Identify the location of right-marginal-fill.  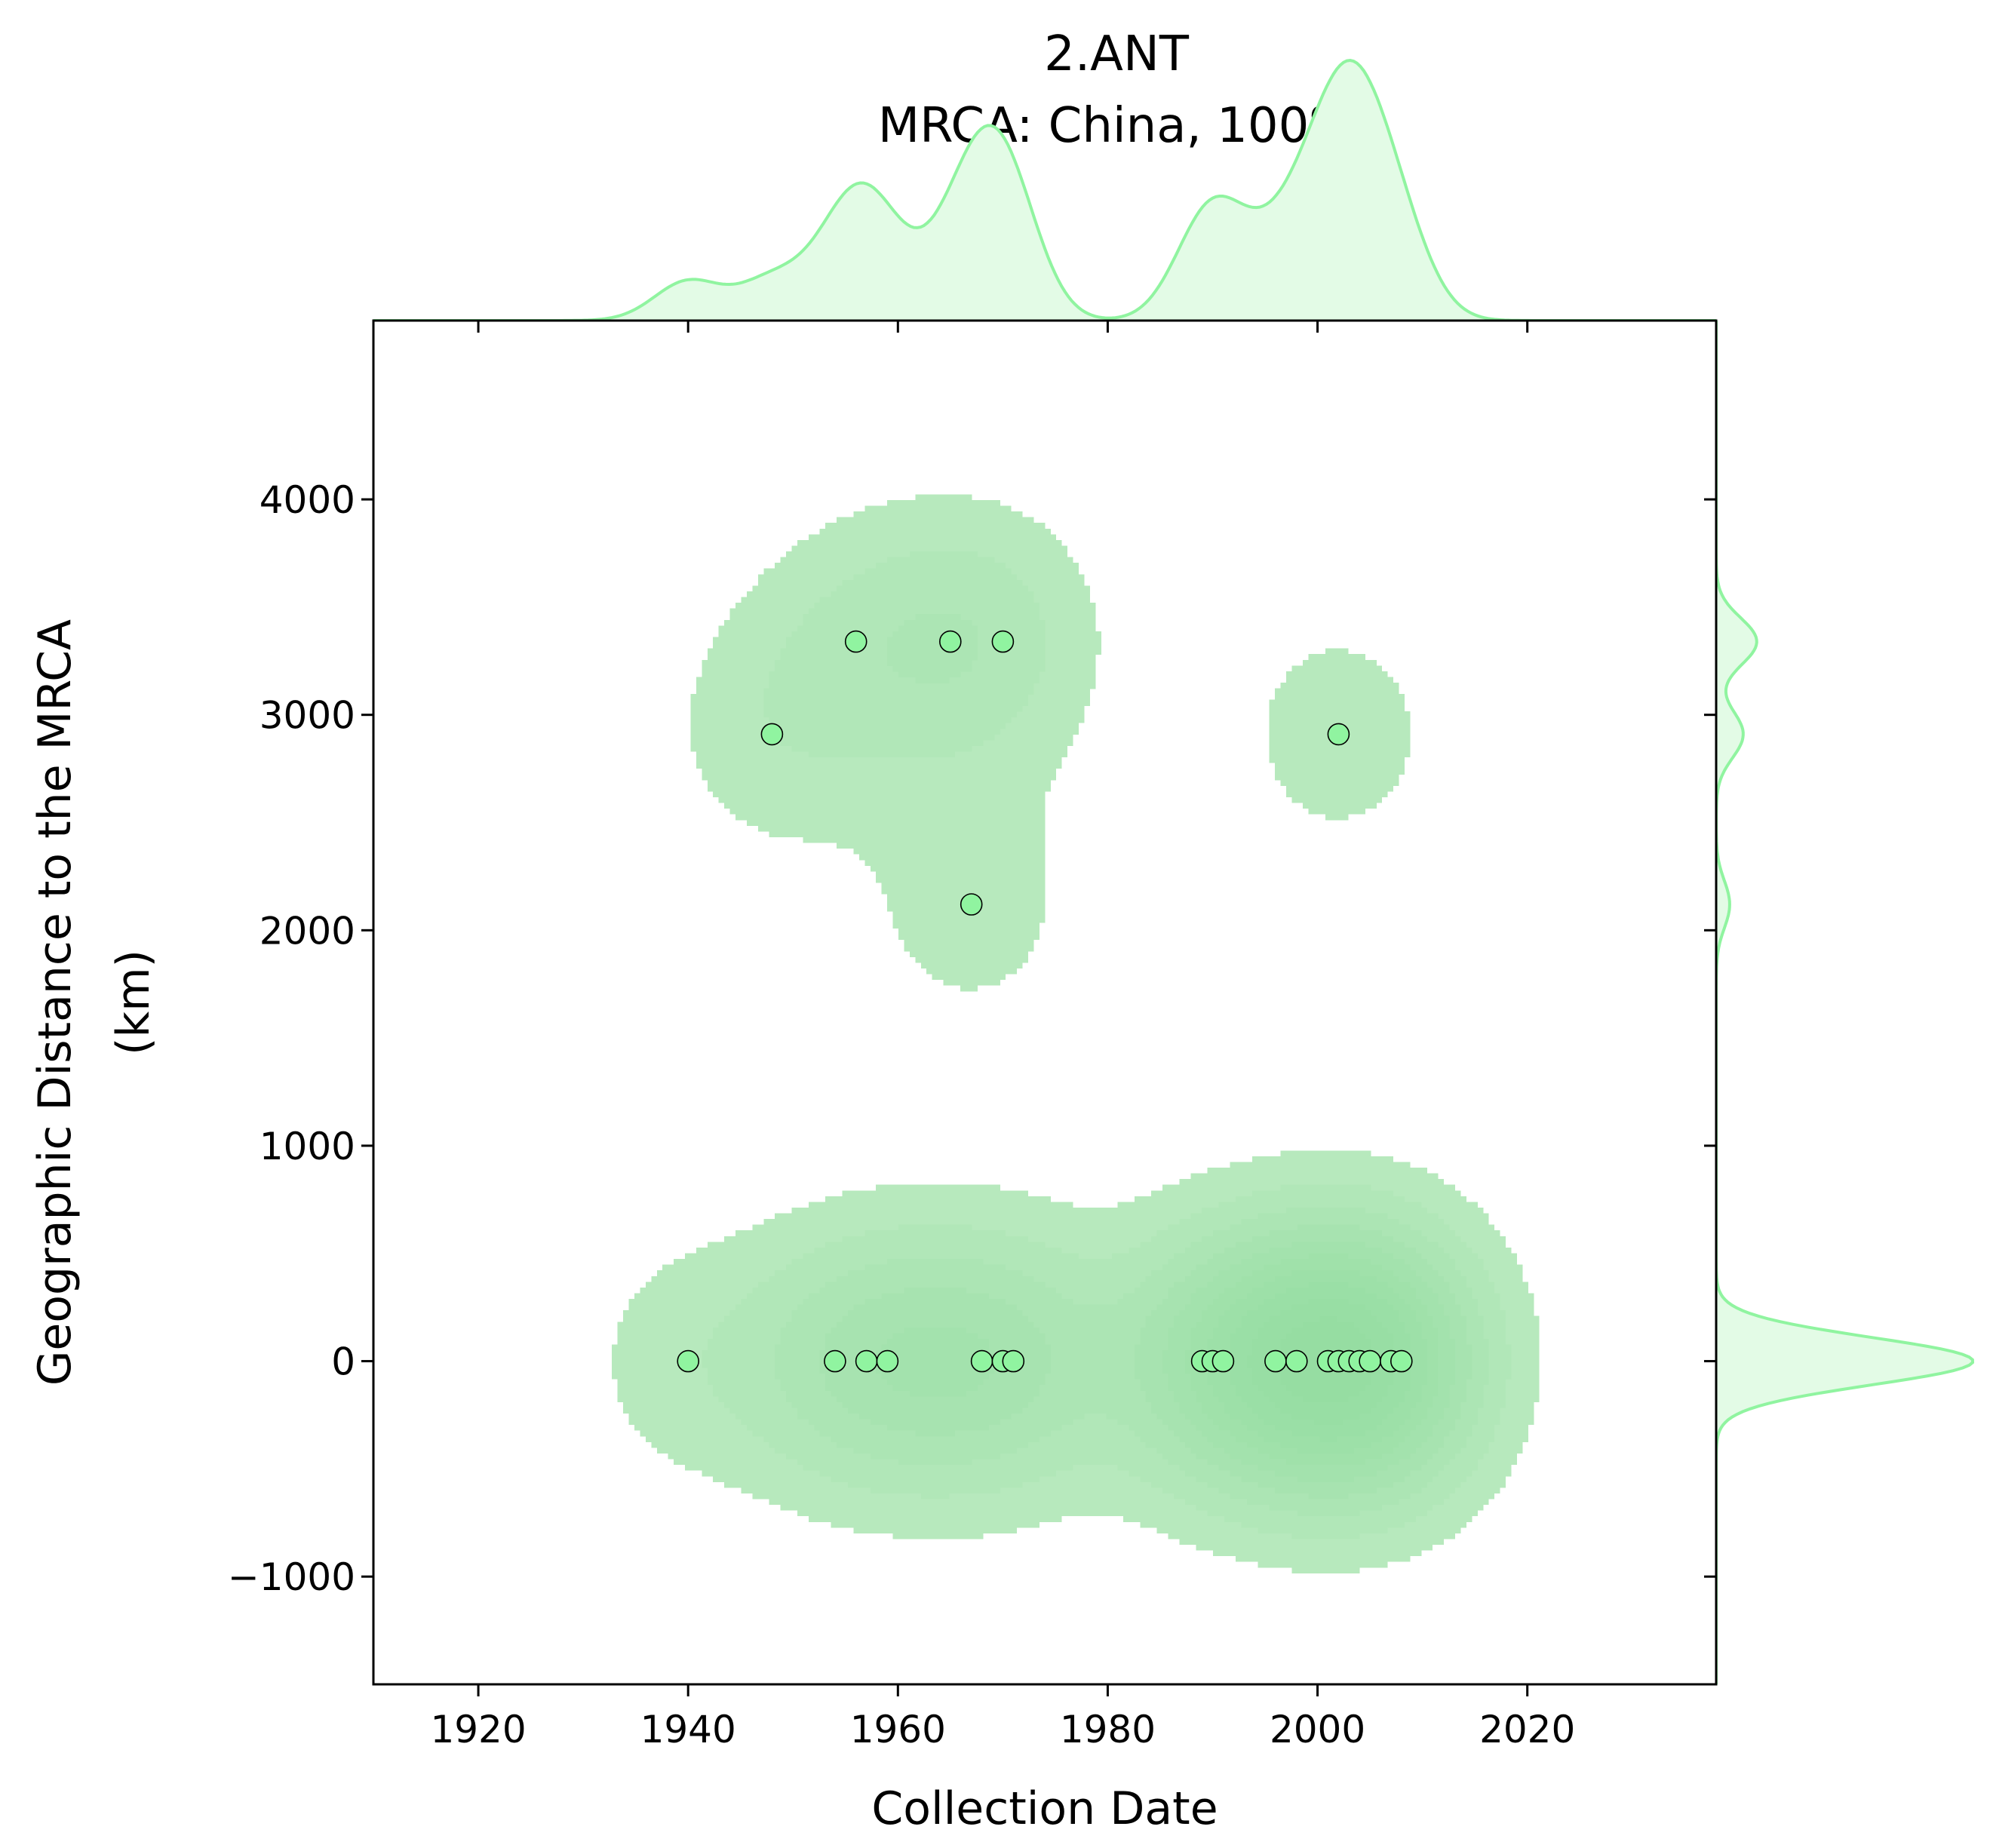
(1844, 1002).